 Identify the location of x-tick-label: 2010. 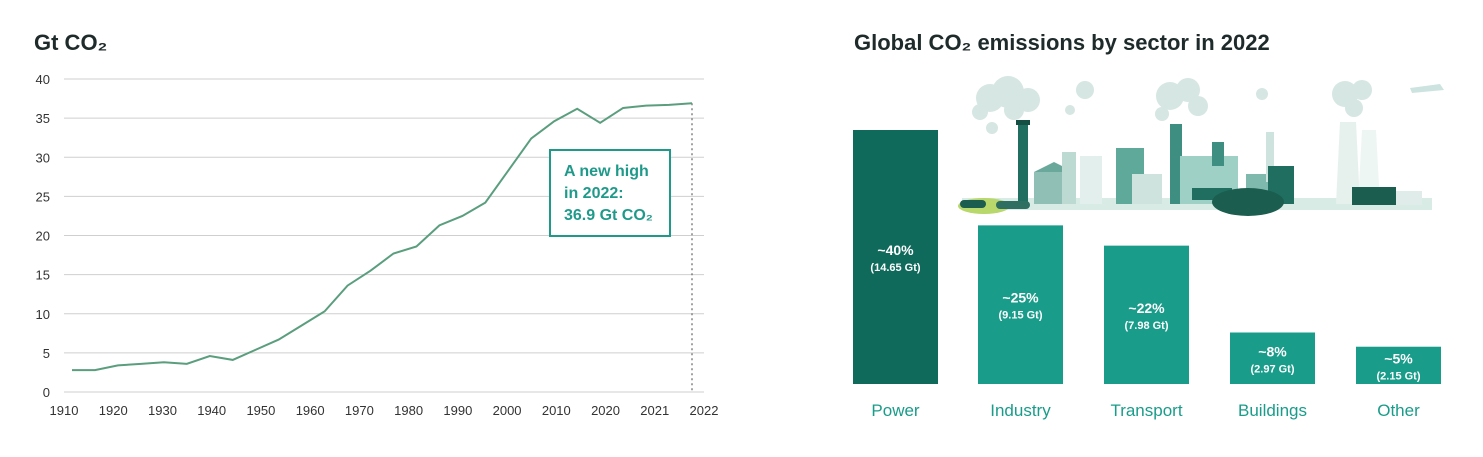
(556, 410).